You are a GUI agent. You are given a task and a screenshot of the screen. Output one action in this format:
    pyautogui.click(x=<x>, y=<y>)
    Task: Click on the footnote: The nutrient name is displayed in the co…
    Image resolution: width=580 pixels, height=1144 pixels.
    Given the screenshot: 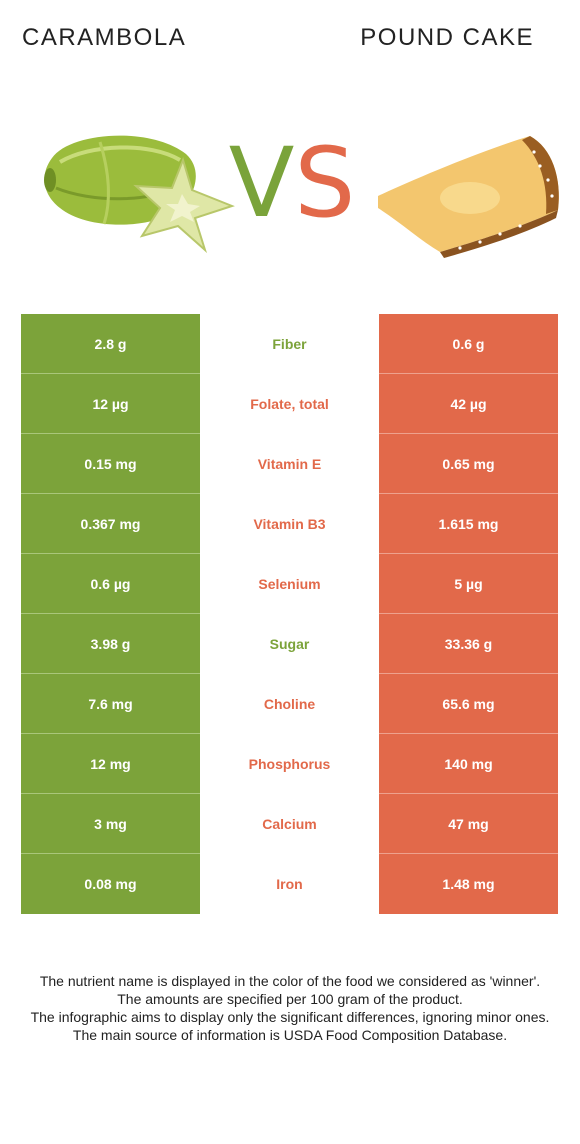 What is the action you would take?
    pyautogui.click(x=290, y=981)
    